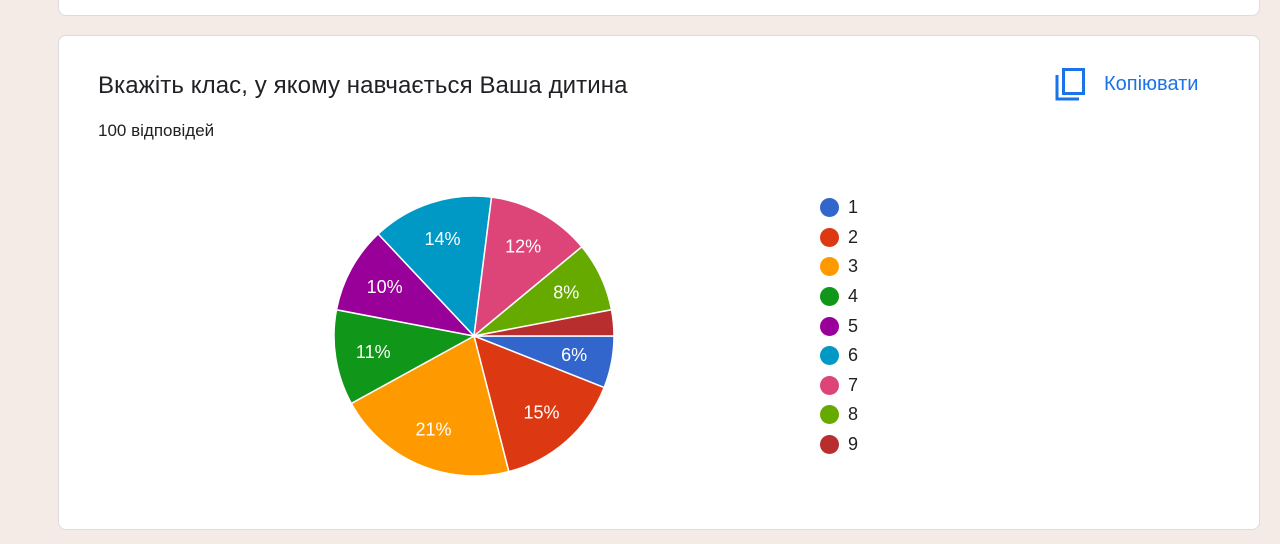  What do you see at coordinates (566, 293) in the screenshot?
I see `slice-label-8: 8%` at bounding box center [566, 293].